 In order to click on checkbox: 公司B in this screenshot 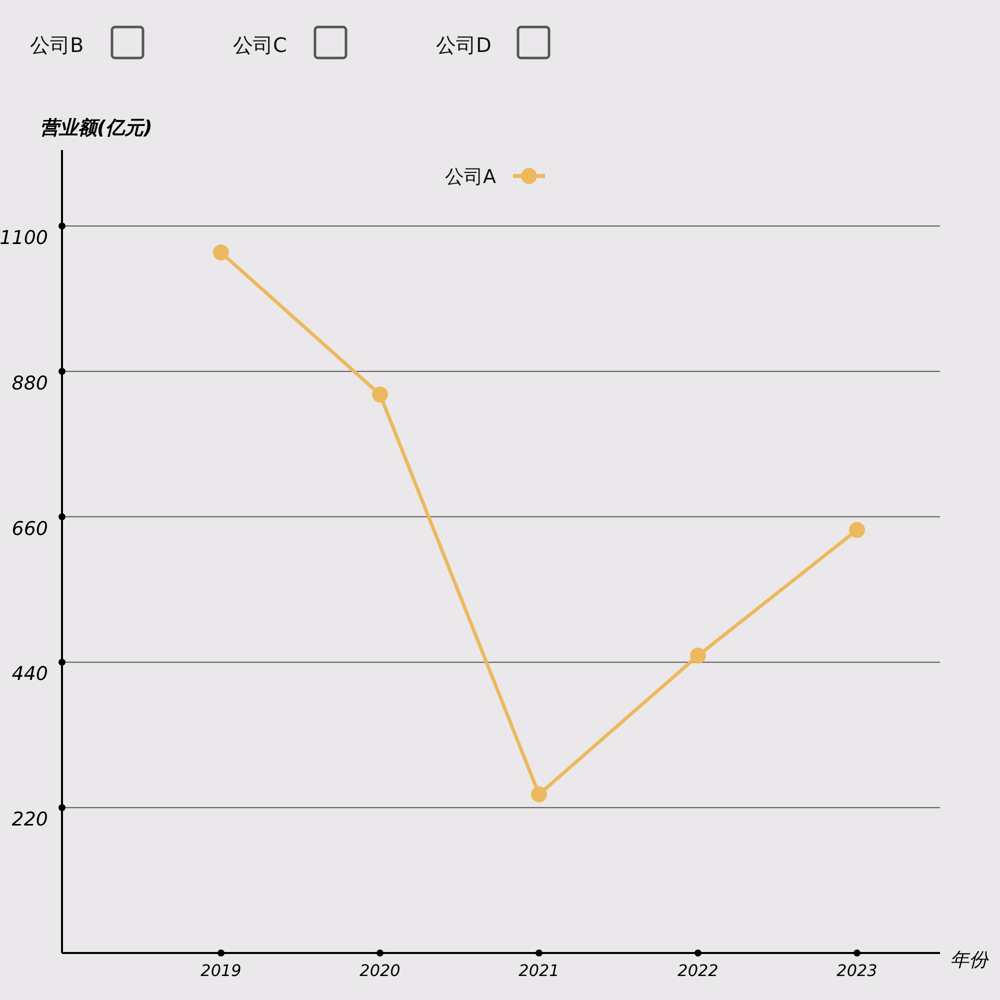, I will do `click(87, 43)`.